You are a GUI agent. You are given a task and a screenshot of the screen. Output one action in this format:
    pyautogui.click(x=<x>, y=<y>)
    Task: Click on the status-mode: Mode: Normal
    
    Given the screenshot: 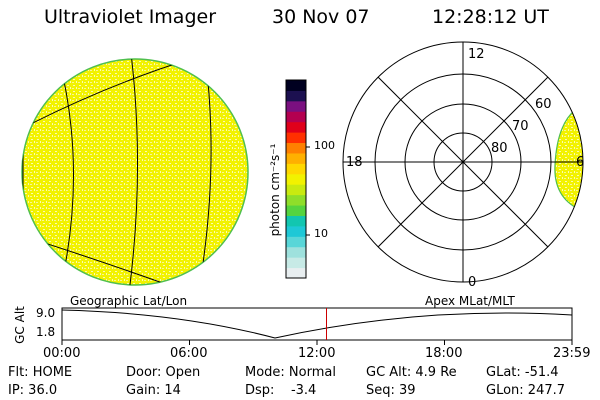 What is the action you would take?
    pyautogui.click(x=290, y=372)
    